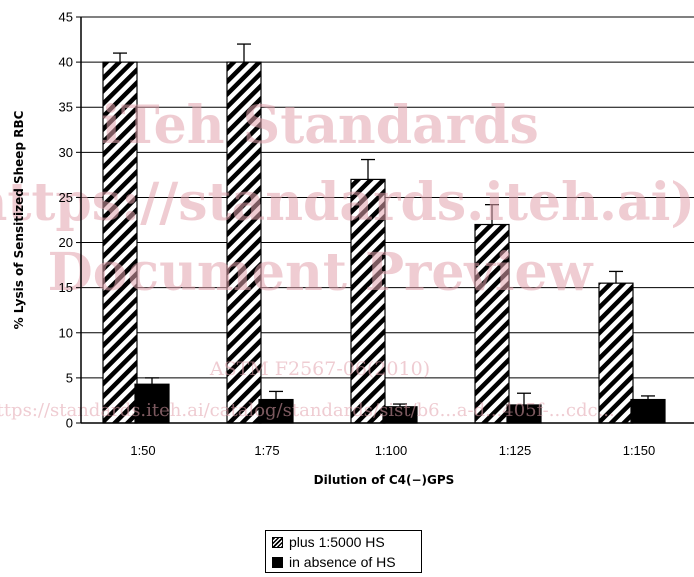 Image resolution: width=694 pixels, height=577 pixels. Describe the element at coordinates (515, 450) in the screenshot. I see `x-tick-label: 1:125` at that location.